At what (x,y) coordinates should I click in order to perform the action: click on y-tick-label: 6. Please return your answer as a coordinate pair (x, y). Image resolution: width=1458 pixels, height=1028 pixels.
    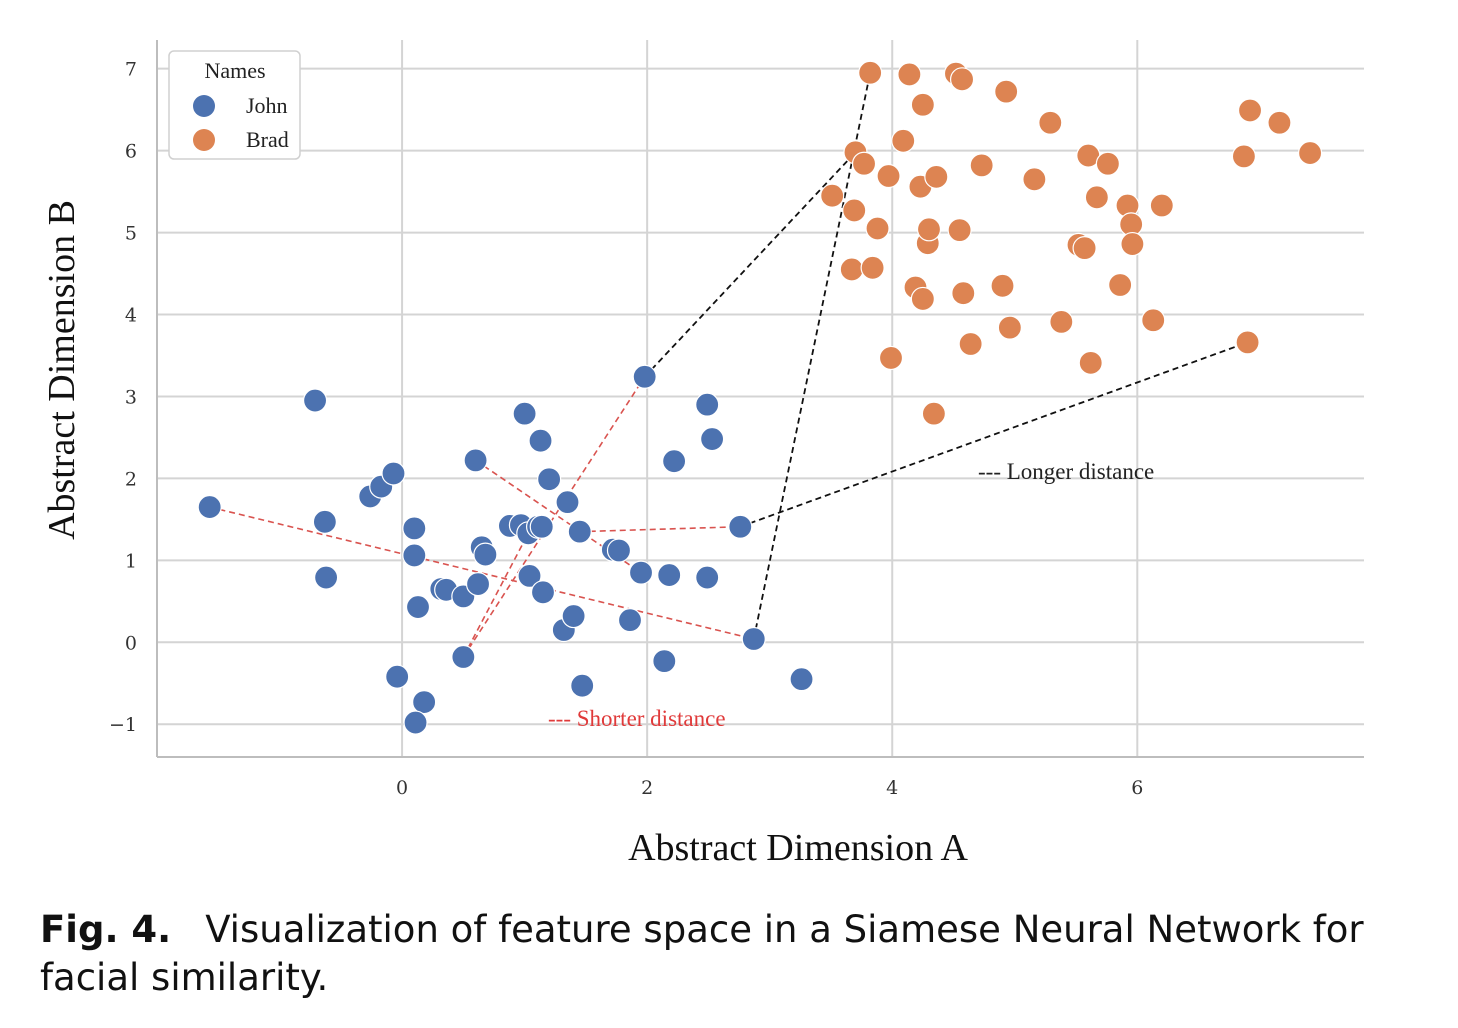
    Looking at the image, I should click on (131, 152).